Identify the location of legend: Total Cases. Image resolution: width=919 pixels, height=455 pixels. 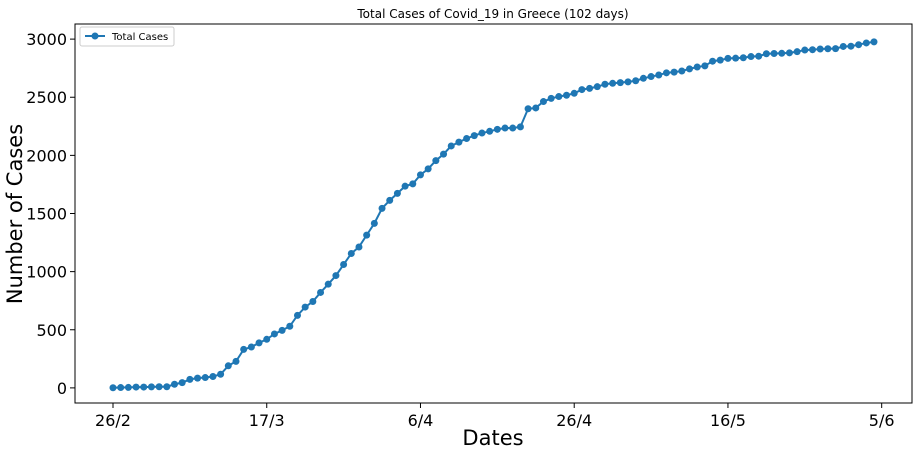
(127, 36).